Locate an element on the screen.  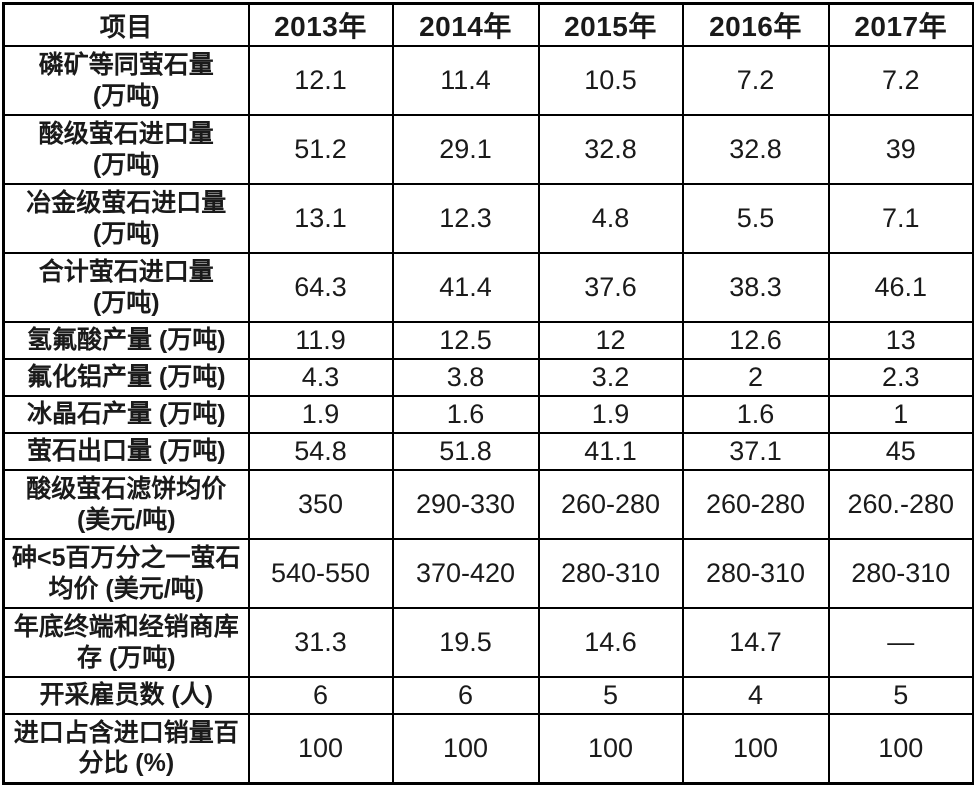
row-label: 萤石出口量 (万吨) is located at coordinates (126, 451).